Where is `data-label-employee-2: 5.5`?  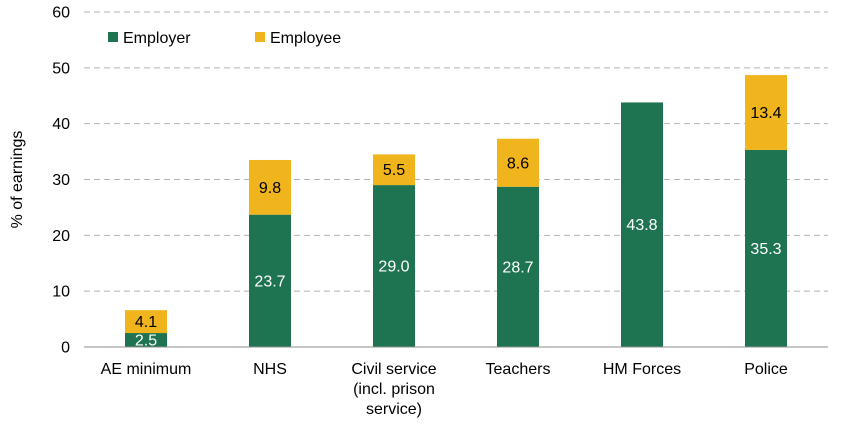 data-label-employee-2: 5.5 is located at coordinates (394, 170).